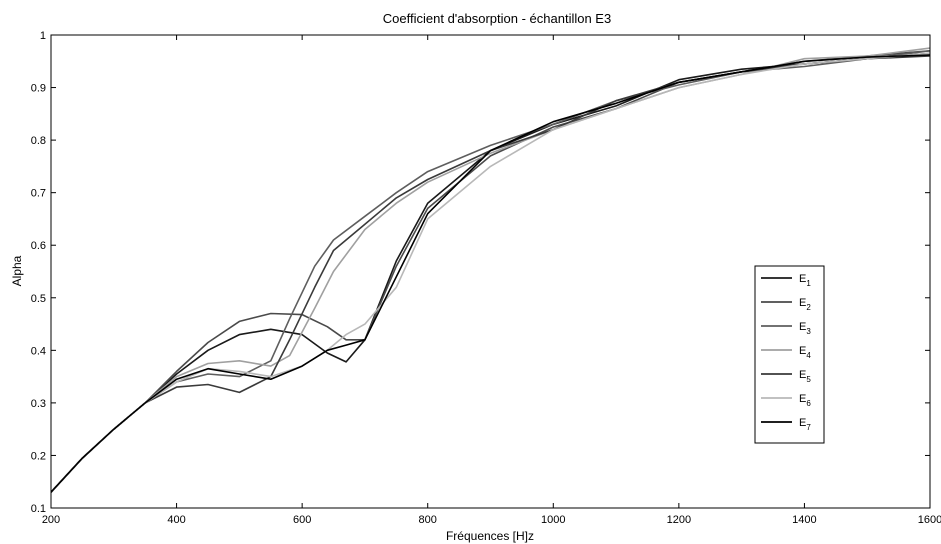 This screenshot has width=941, height=544. What do you see at coordinates (38, 456) in the screenshot?
I see `y-tick-label: 0.2` at bounding box center [38, 456].